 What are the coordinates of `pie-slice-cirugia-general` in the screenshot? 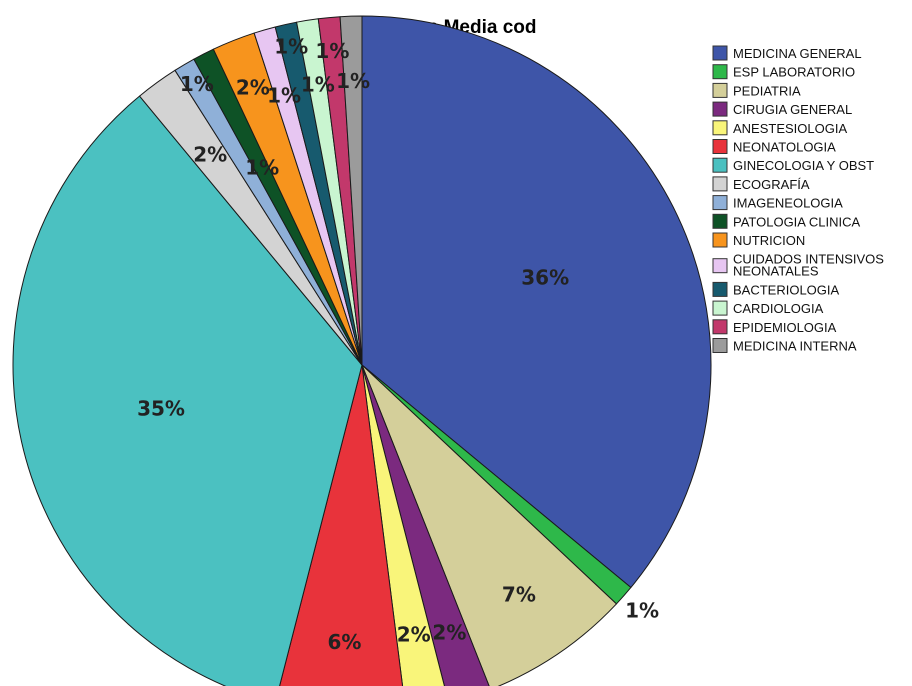 It's located at (425, 525).